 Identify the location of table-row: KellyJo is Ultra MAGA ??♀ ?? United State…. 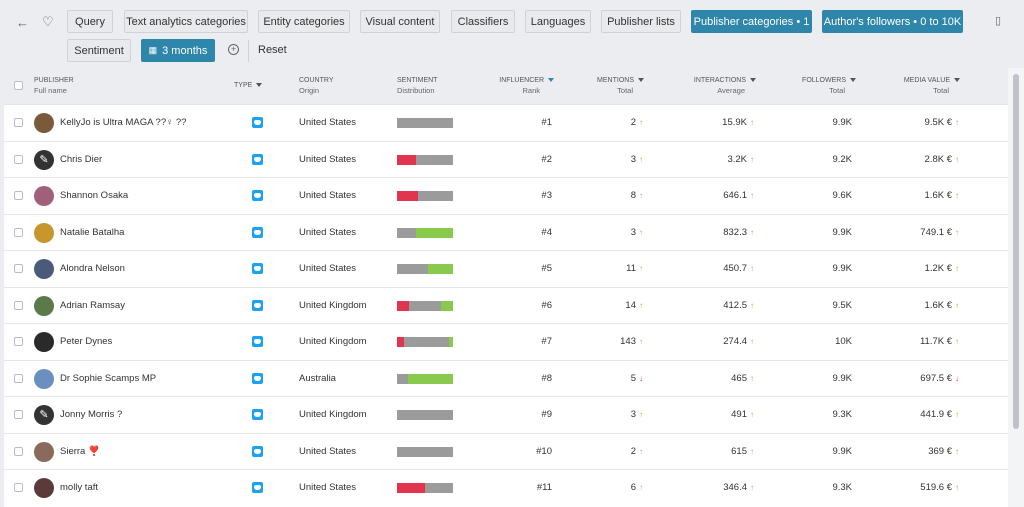
(506, 122).